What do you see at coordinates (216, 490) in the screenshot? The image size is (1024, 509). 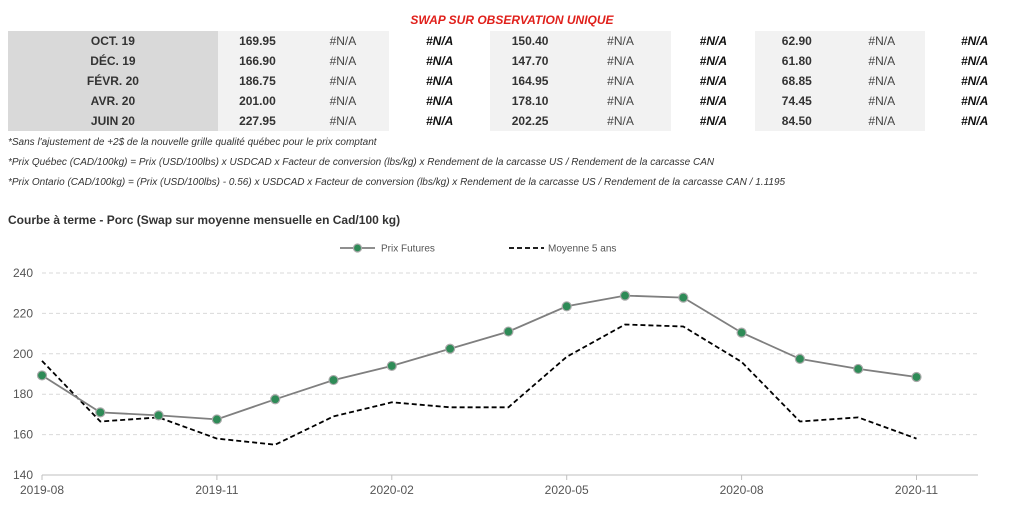 I see `x-tick-label: 2019-11` at bounding box center [216, 490].